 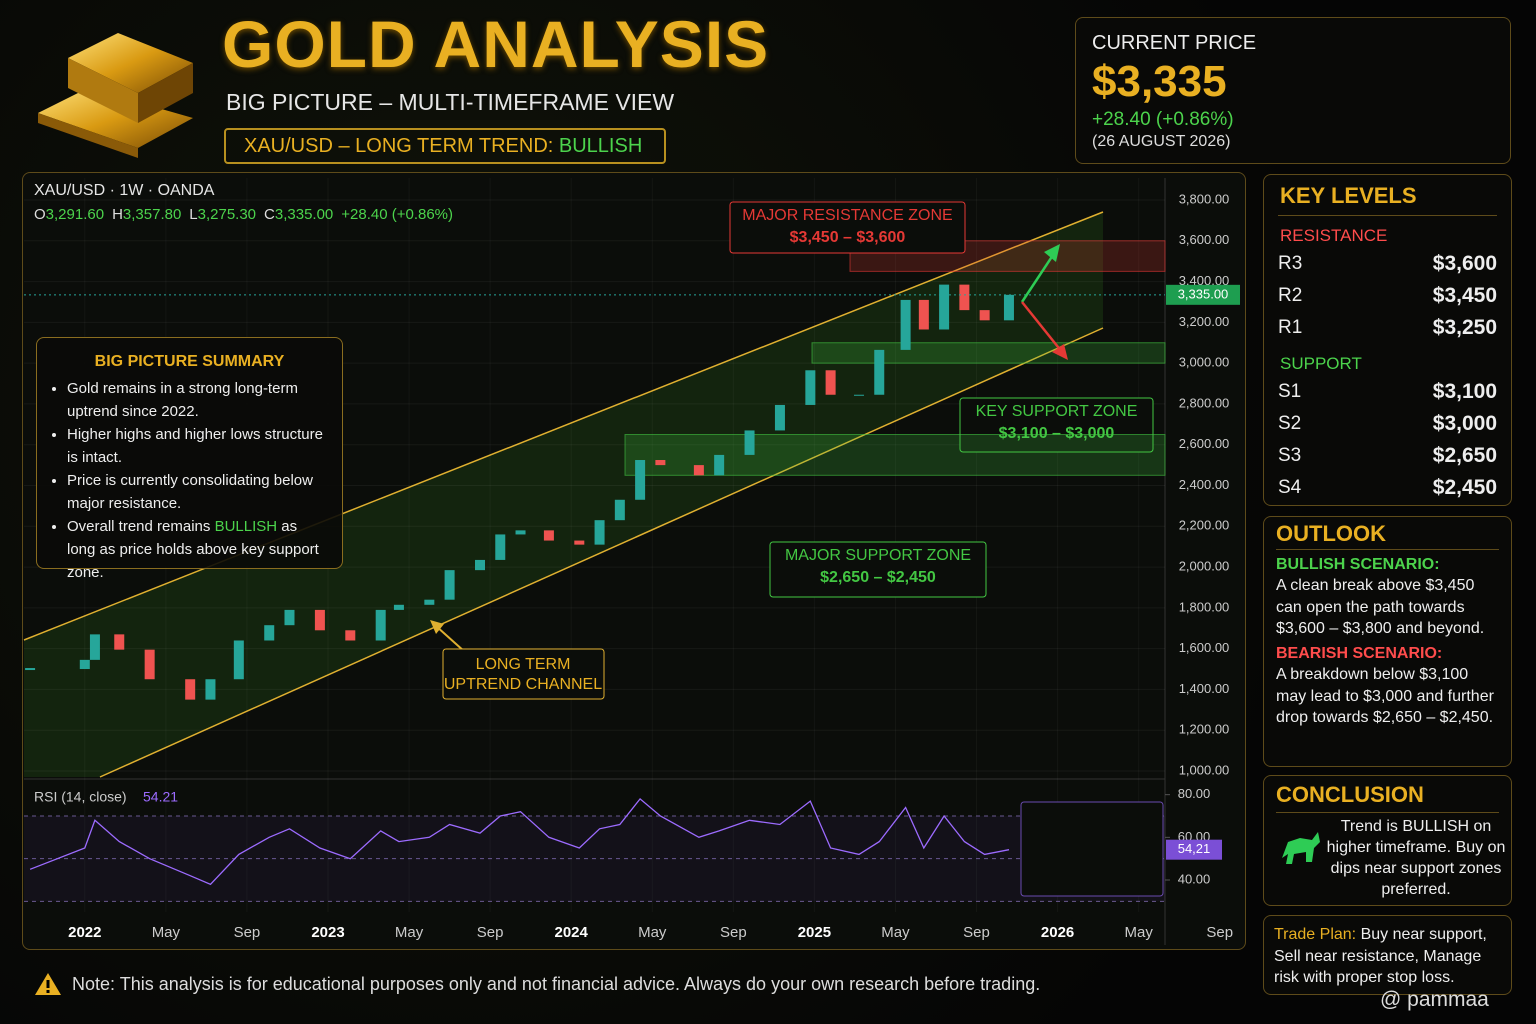 What do you see at coordinates (1321, 363) in the screenshot?
I see `key-levels-heading: SUPPORT` at bounding box center [1321, 363].